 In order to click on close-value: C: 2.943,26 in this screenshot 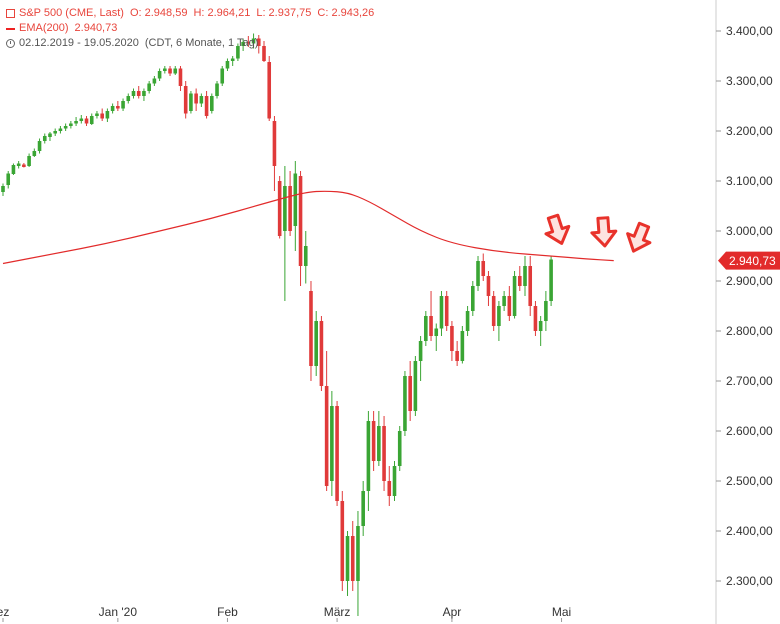, I will do `click(346, 13)`.